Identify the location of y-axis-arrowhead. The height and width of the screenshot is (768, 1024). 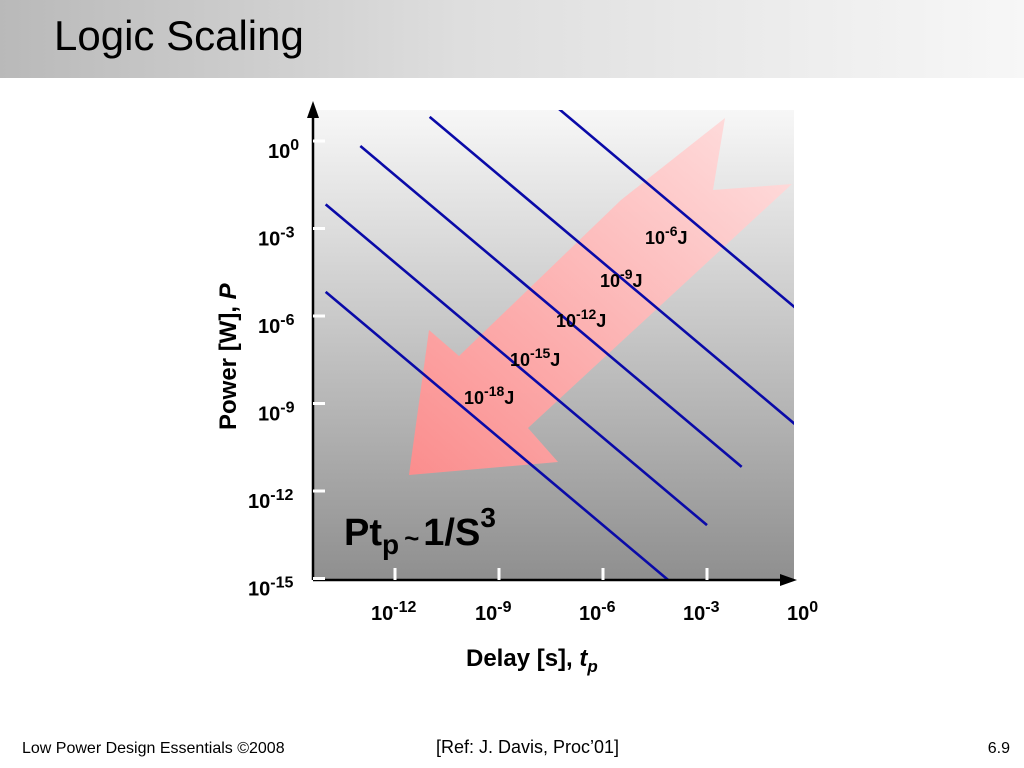
(313, 109).